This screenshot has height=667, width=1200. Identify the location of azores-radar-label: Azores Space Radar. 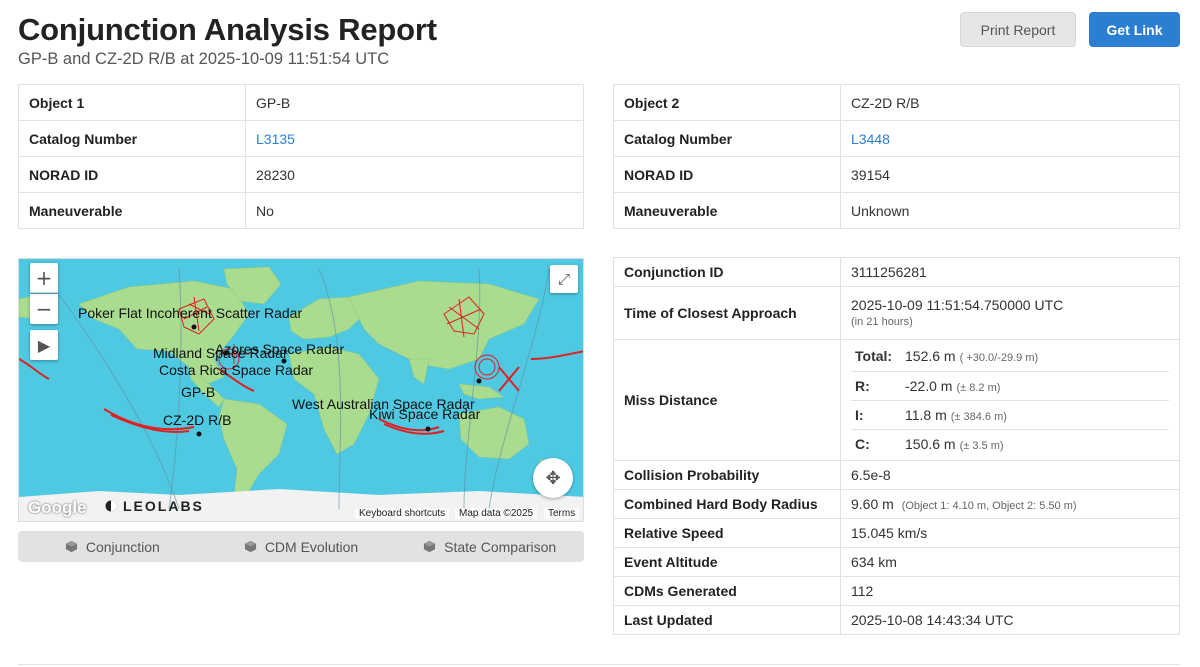
(280, 349).